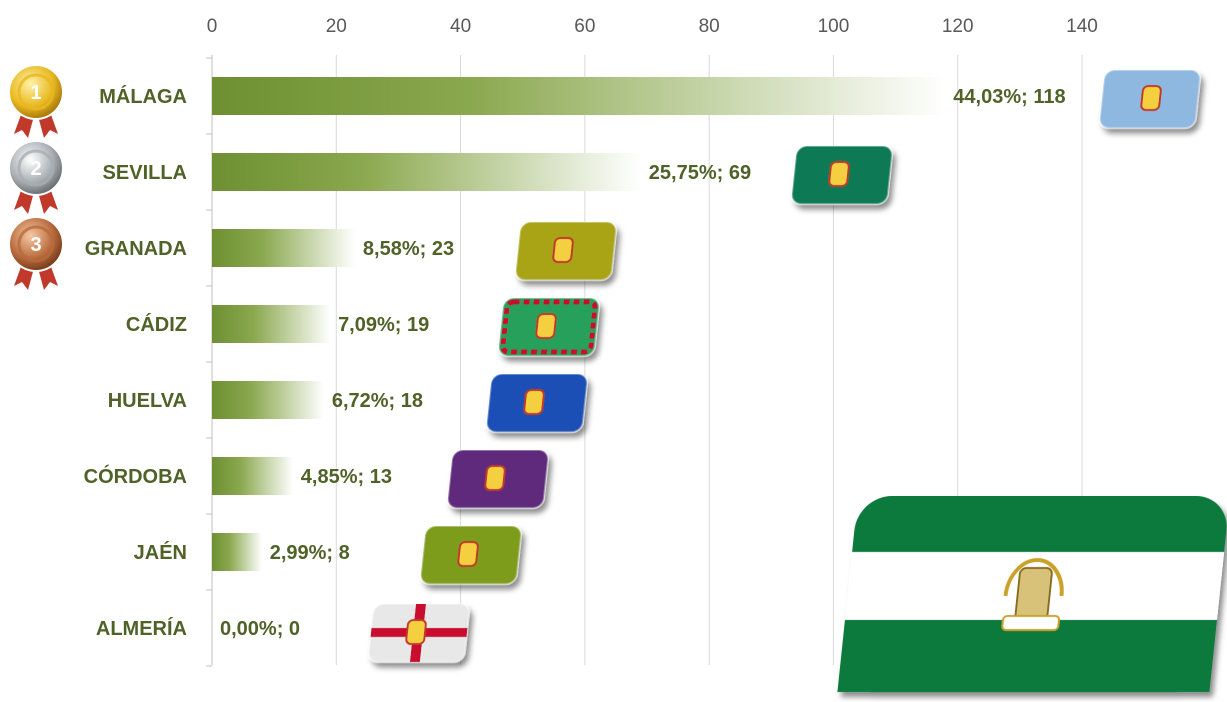 This screenshot has height=702, width=1227. What do you see at coordinates (143, 96) in the screenshot?
I see `category-label-malaga: MÁLAGA` at bounding box center [143, 96].